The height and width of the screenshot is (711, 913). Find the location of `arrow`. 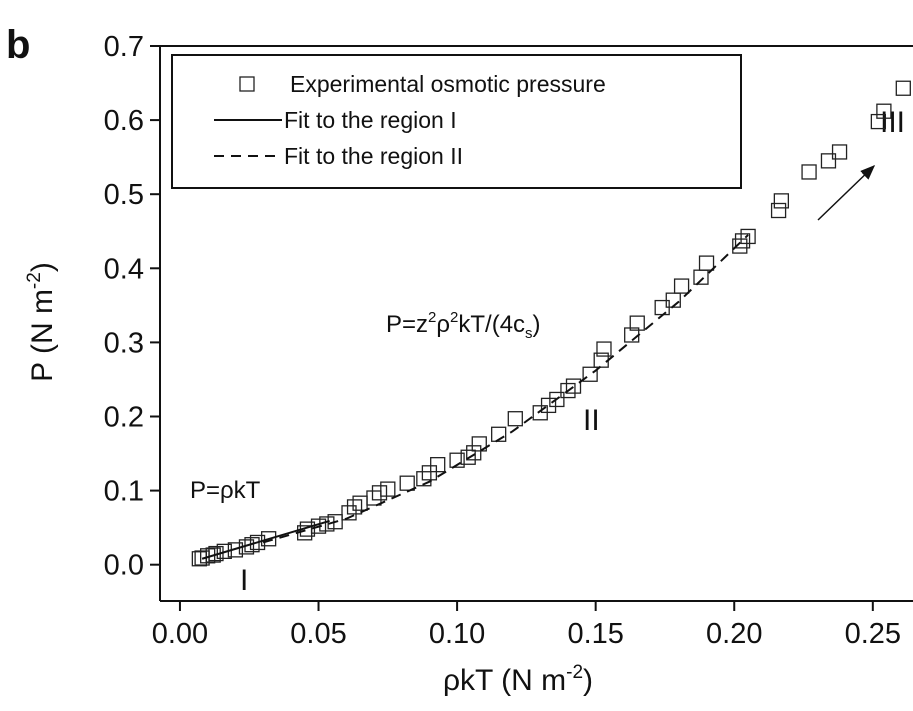

arrow is located at coordinates (846, 192).